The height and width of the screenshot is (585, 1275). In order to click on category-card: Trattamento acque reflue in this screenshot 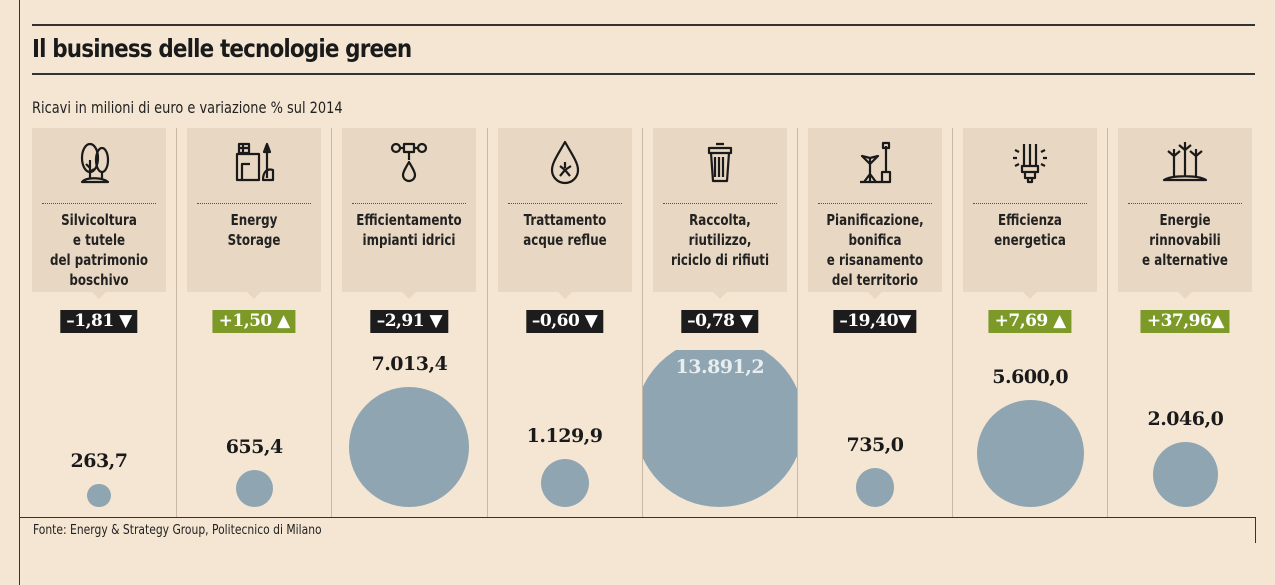, I will do `click(564, 213)`.